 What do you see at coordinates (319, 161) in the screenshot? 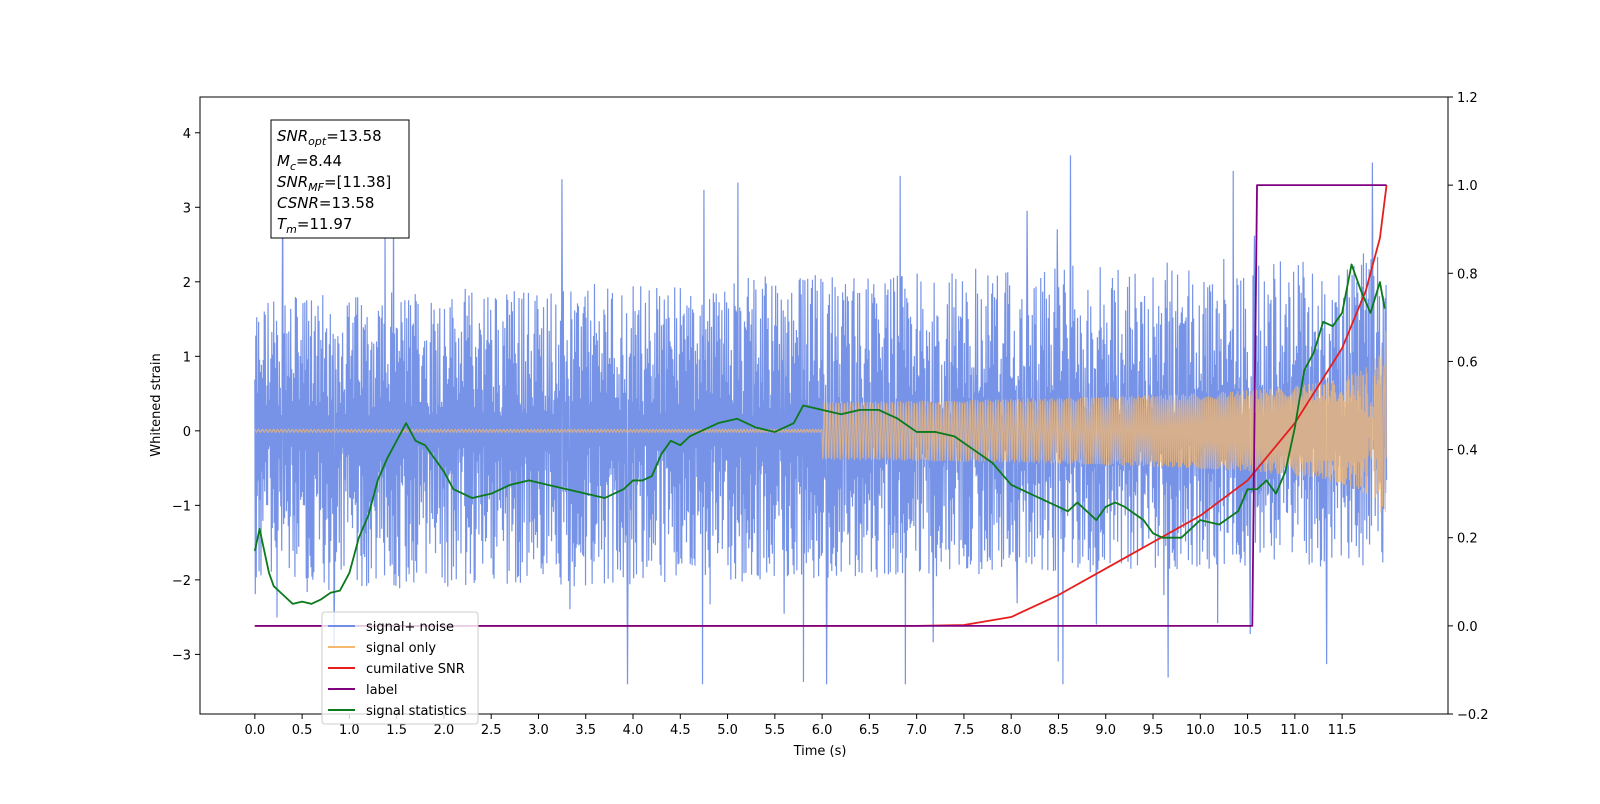
I see `info-value: =8.44` at bounding box center [319, 161].